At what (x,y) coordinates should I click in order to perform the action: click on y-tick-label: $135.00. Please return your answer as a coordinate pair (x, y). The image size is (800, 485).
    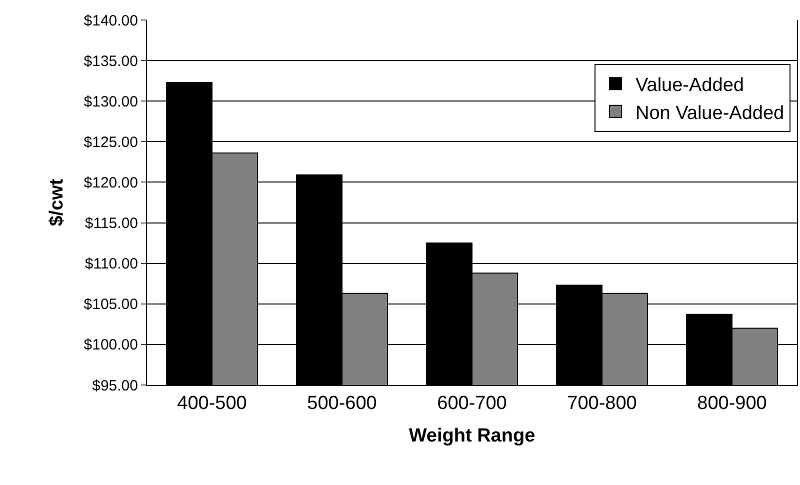
    Looking at the image, I should click on (111, 61).